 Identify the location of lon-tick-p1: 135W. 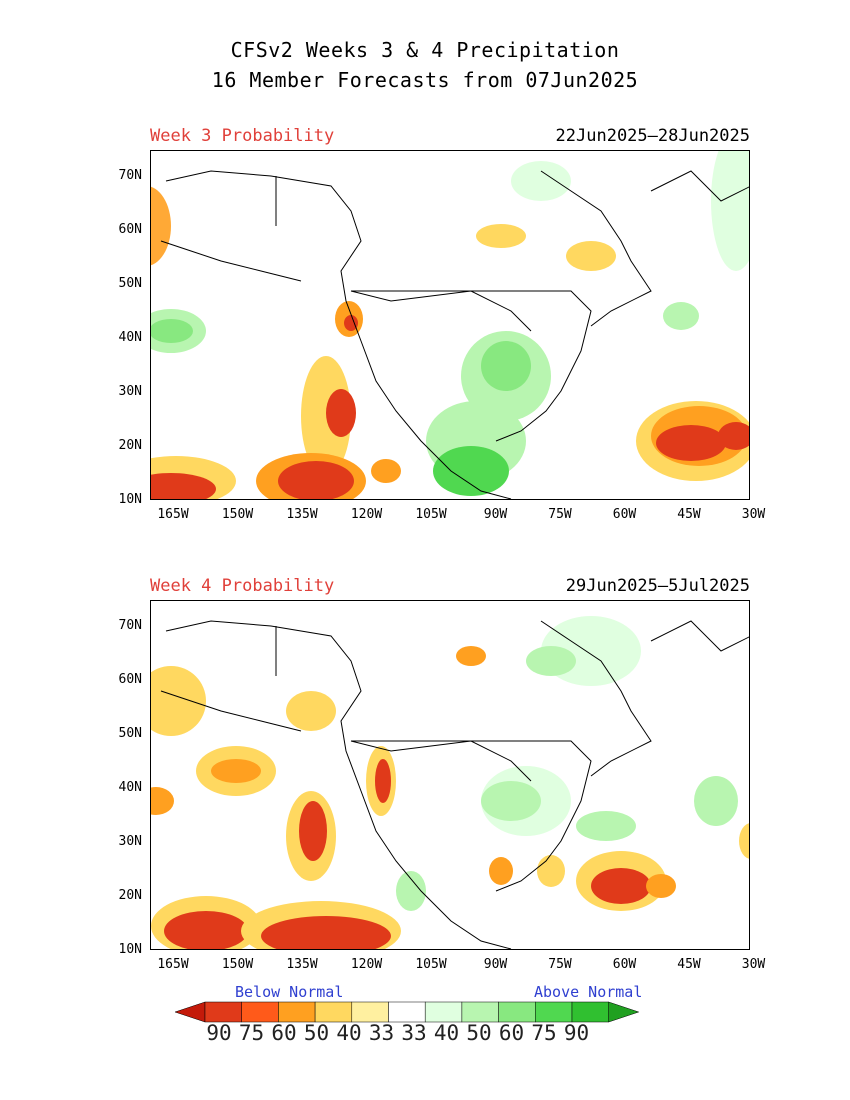
(302, 514).